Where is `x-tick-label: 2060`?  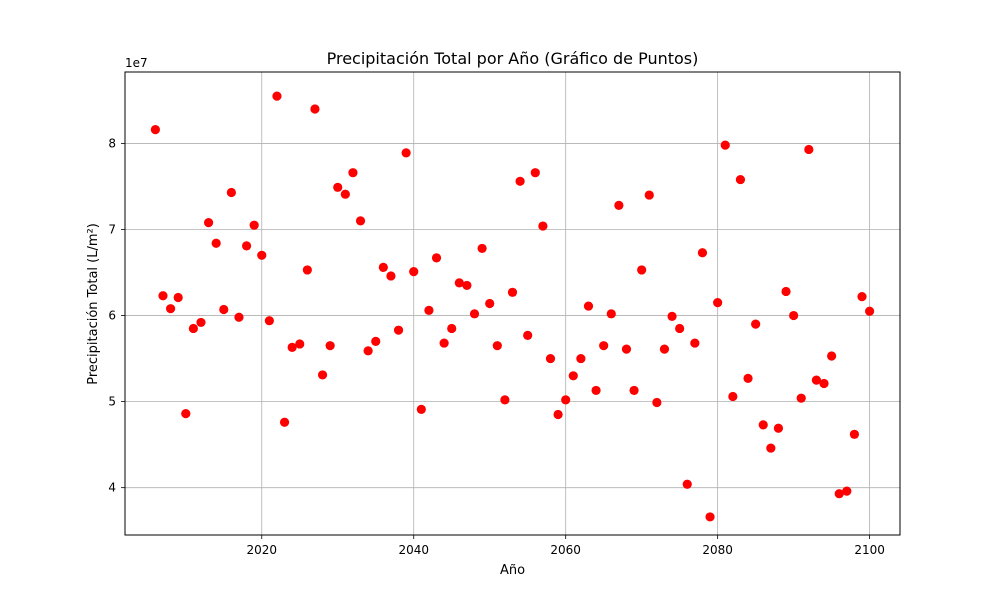
x-tick-label: 2060 is located at coordinates (565, 550).